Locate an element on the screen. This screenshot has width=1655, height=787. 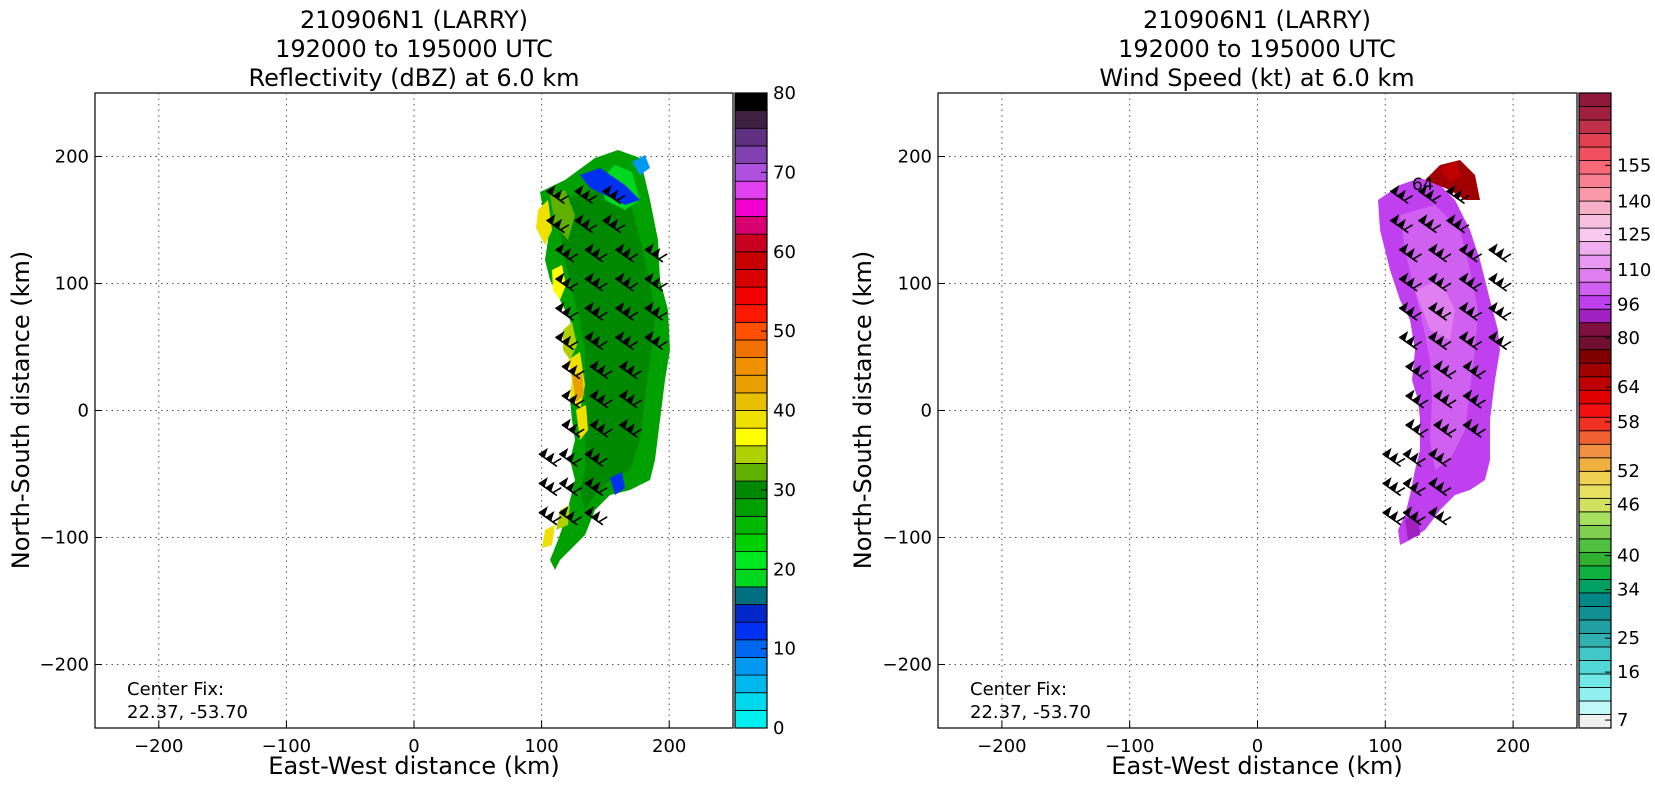
wind-barbs is located at coordinates (1447, 355).